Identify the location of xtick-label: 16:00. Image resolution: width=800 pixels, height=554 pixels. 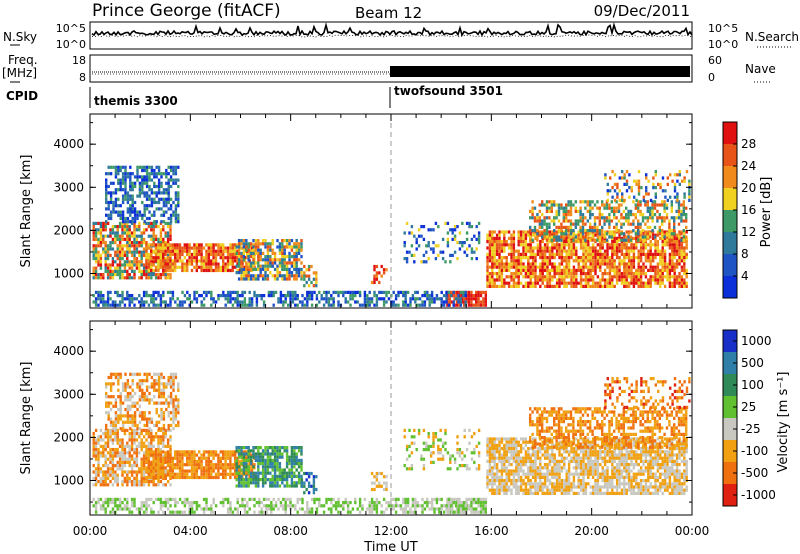
(491, 531).